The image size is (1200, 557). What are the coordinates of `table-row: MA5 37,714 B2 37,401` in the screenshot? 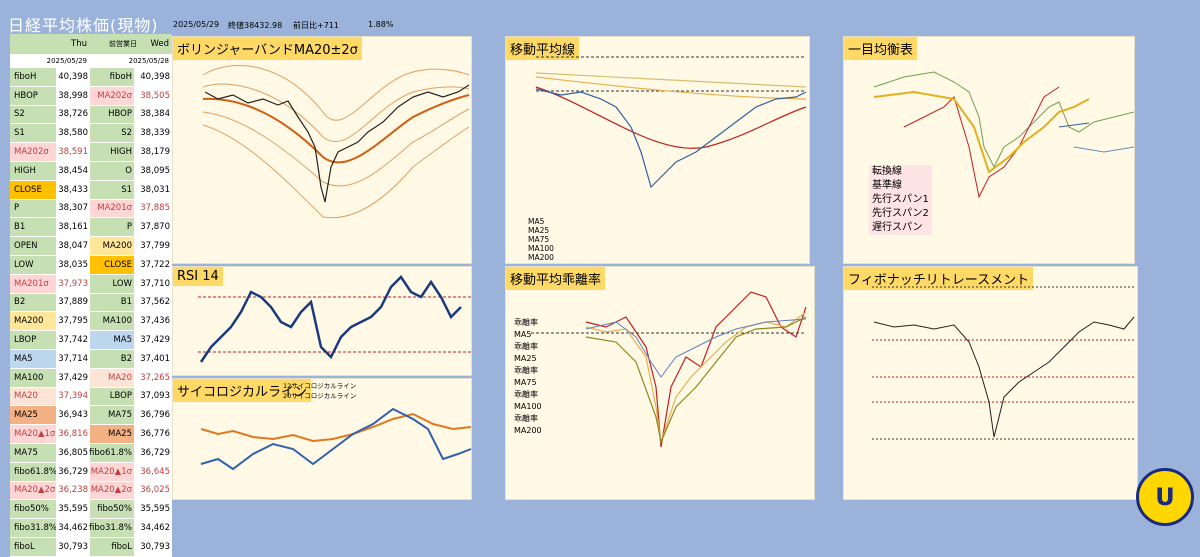 It's located at (91, 359).